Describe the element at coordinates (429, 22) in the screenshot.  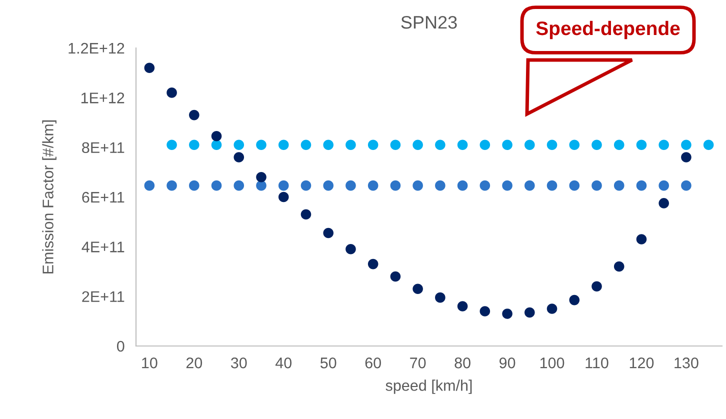
I see `chart-title: SPN23` at that location.